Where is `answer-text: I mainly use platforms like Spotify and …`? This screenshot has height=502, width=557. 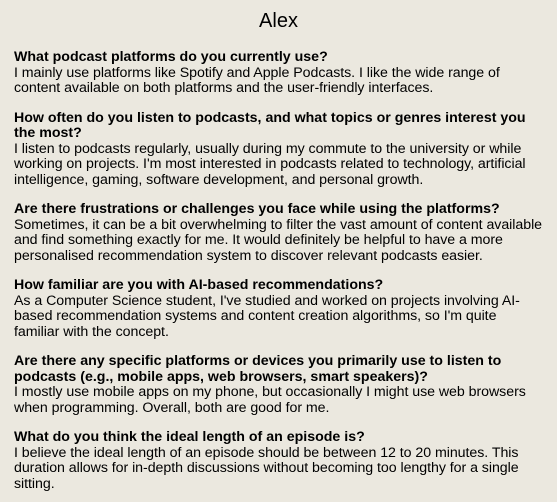 answer-text: I mainly use platforms like Spotify and … is located at coordinates (278, 81).